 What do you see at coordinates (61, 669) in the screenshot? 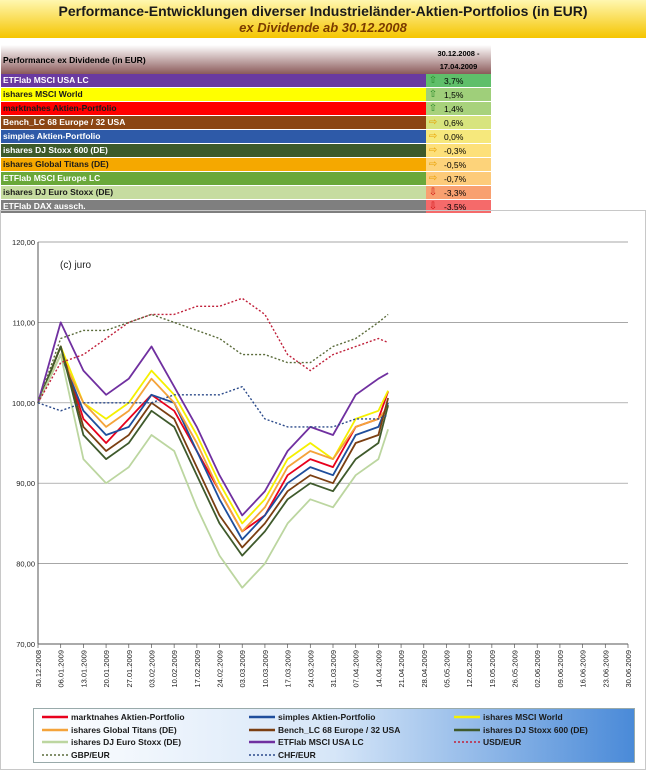
I see `x-tick-label: 06.01.2009` at bounding box center [61, 669].